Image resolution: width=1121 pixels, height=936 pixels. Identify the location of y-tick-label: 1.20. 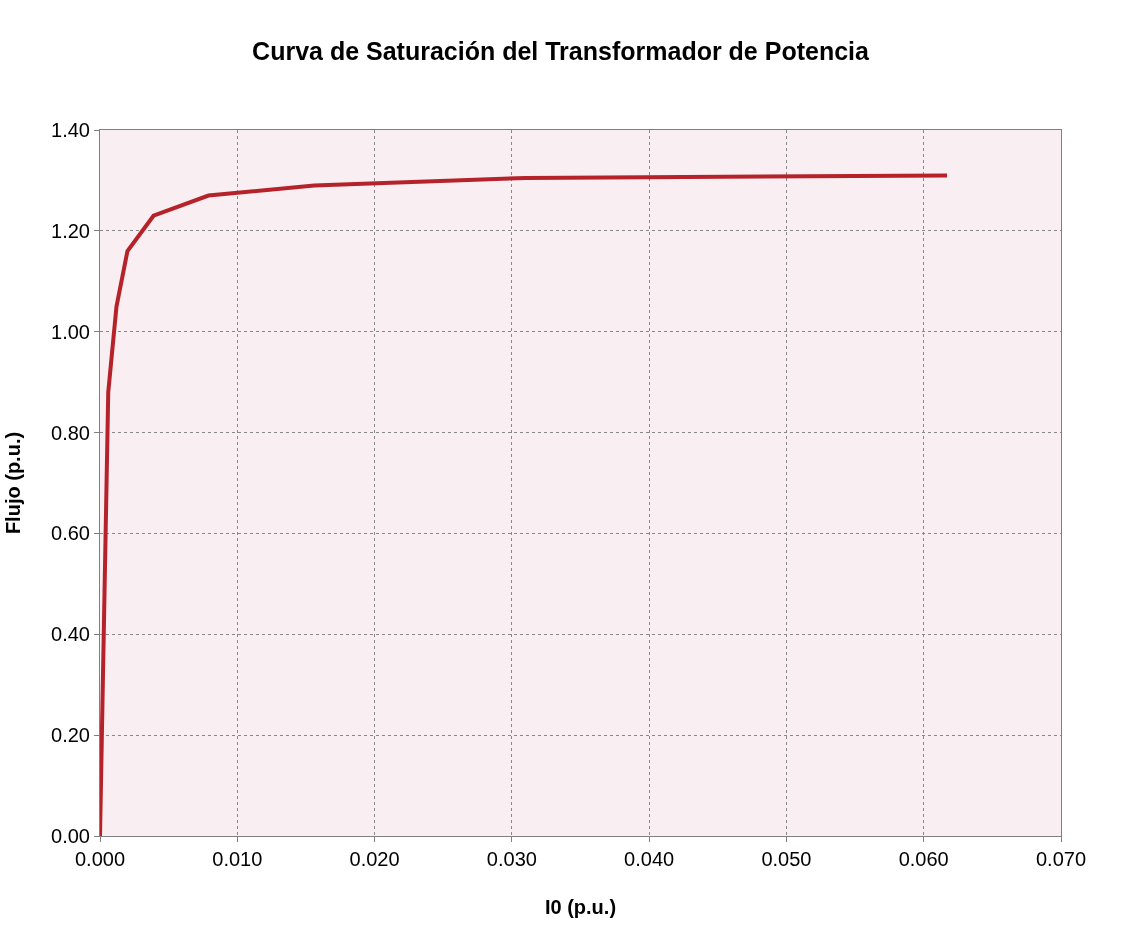
(70, 230).